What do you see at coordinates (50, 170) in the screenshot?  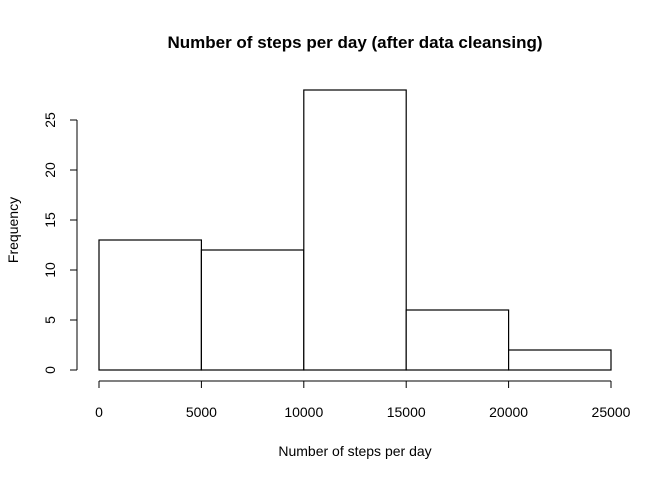 I see `y-tick-label: 20` at bounding box center [50, 170].